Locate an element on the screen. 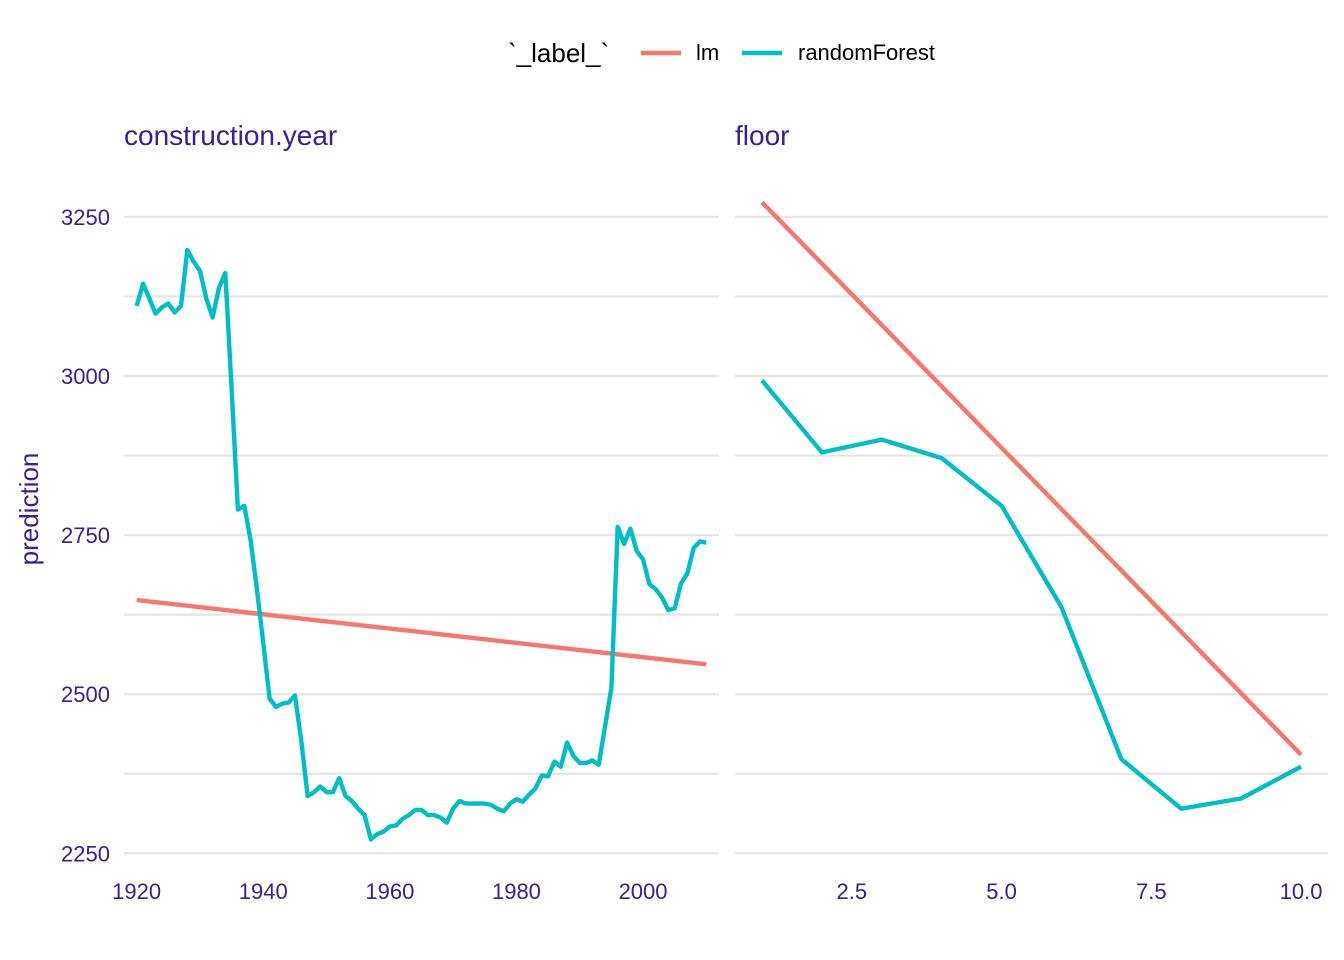  x-tick-label: 1960 is located at coordinates (389, 891).